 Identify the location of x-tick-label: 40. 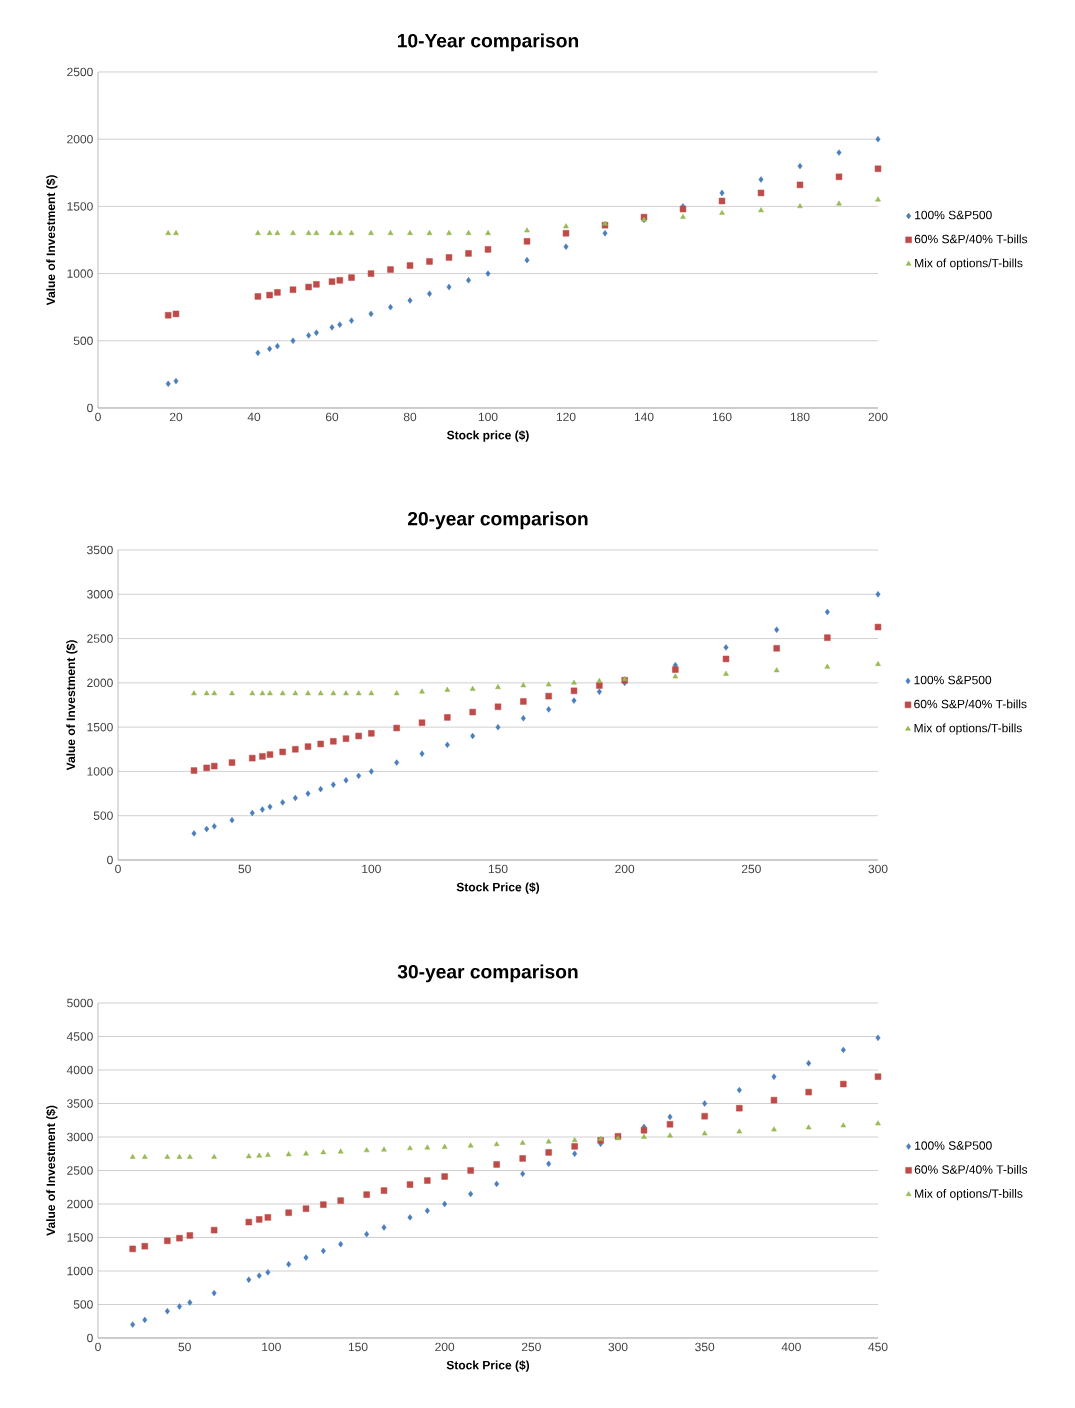
(254, 417).